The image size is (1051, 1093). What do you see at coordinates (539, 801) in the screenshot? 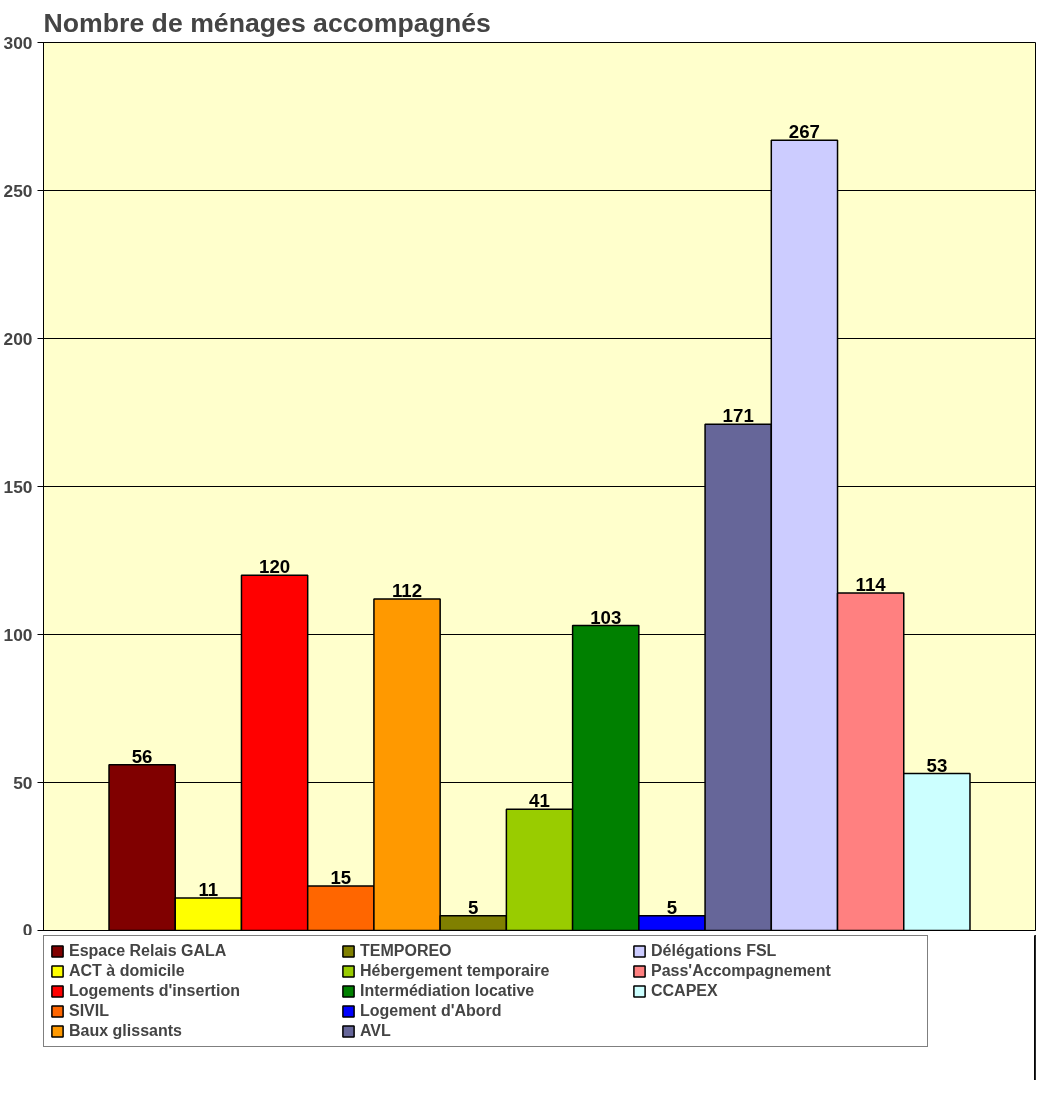
I see `data-label: 41` at bounding box center [539, 801].